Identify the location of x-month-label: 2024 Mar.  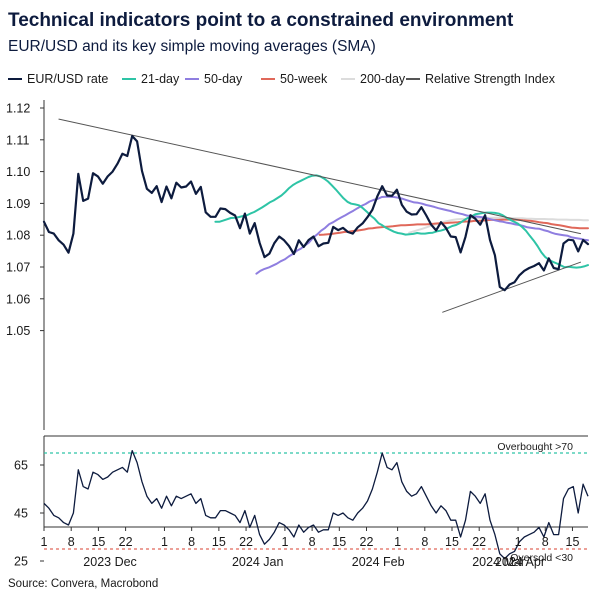
(498, 562).